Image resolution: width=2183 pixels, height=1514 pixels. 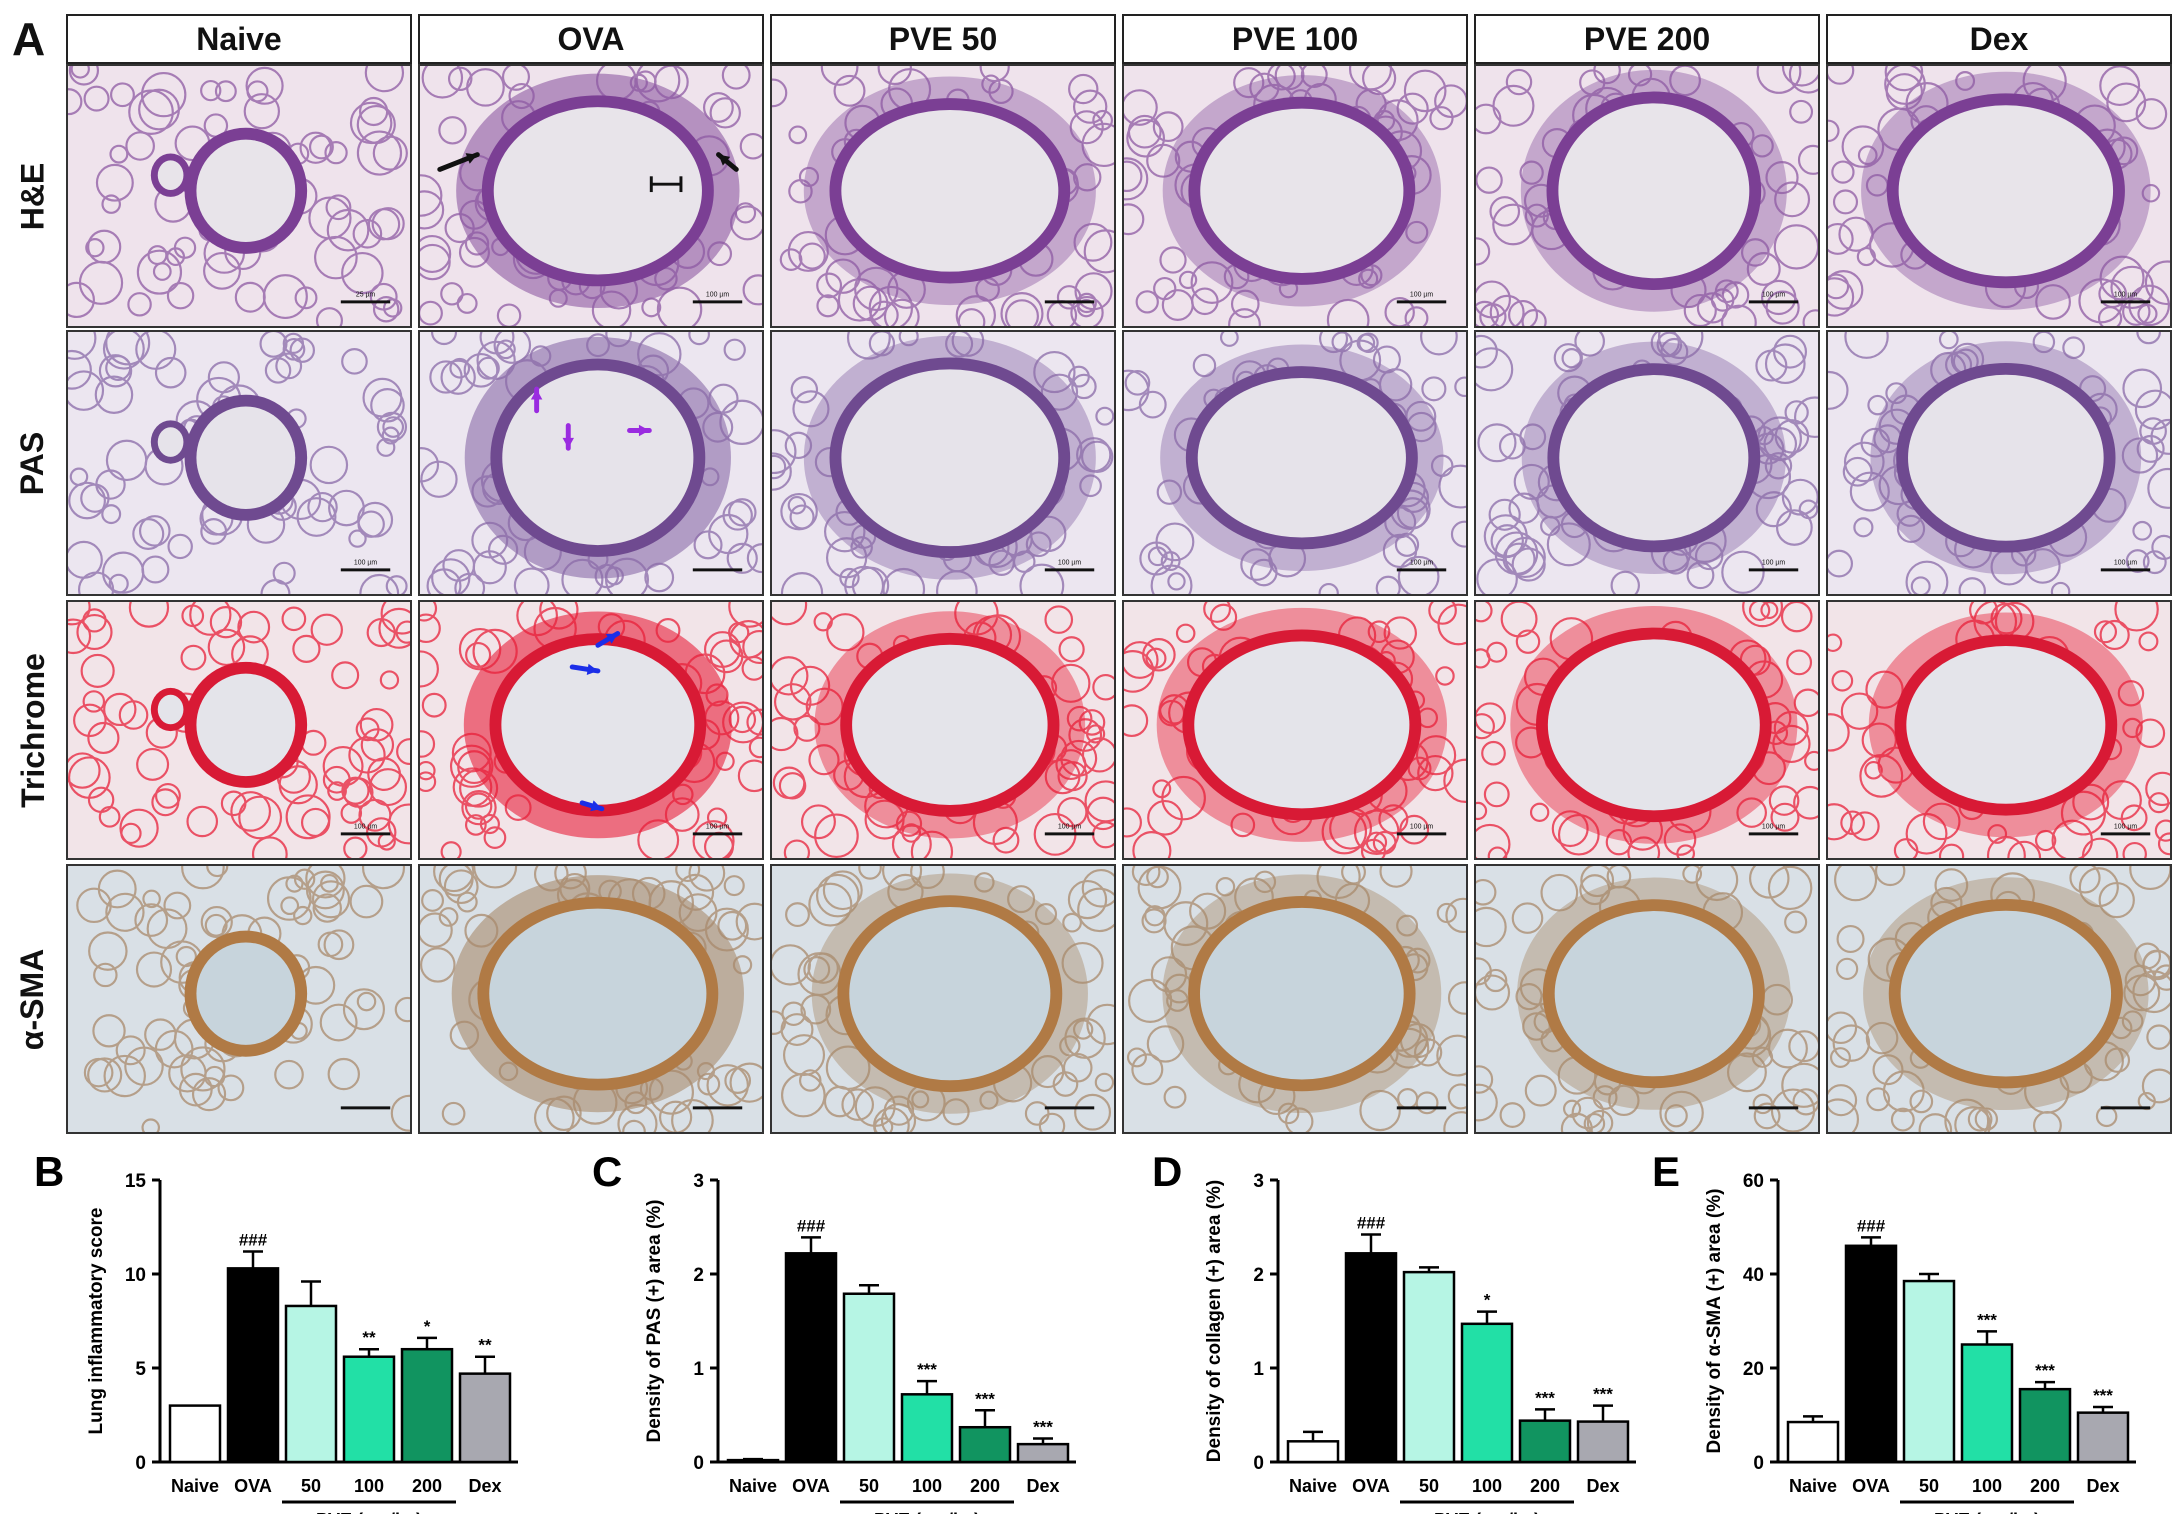 I want to click on micrograph-0-5: 100 µm, so click(x=1999, y=196).